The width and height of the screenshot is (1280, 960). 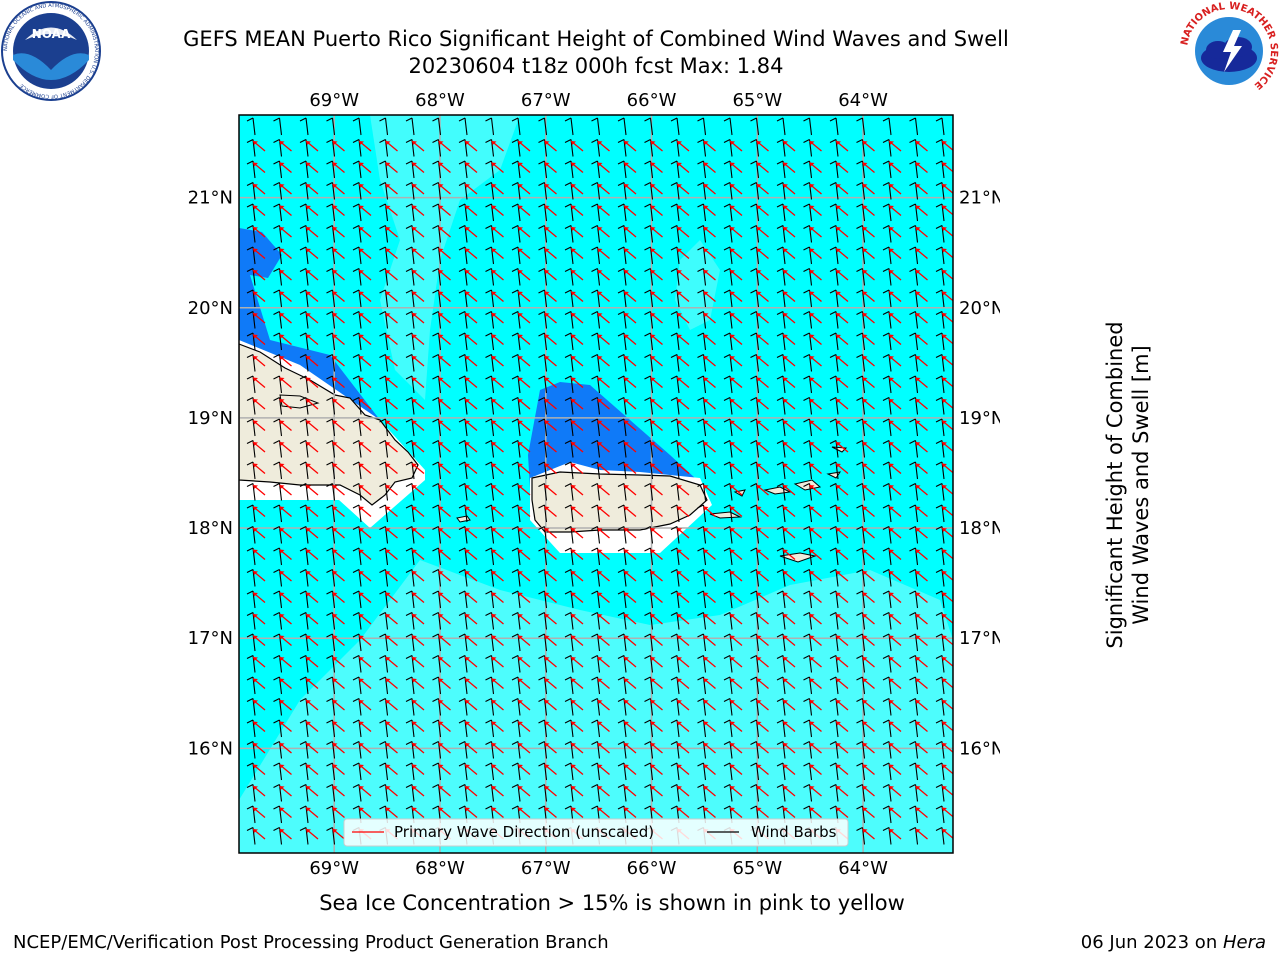 I want to click on lat-label-right: 17°N, so click(x=979, y=638).